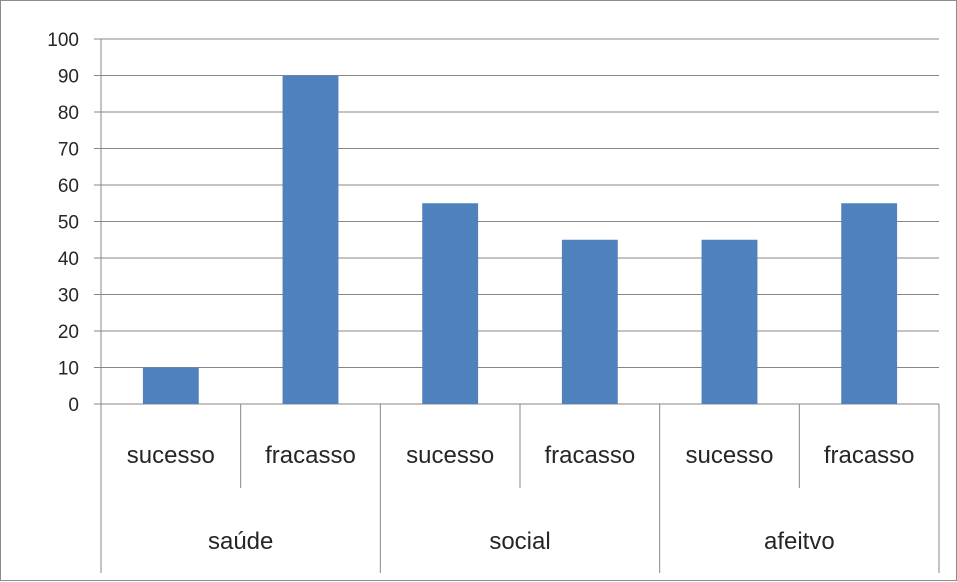 The image size is (957, 582). I want to click on group-label: afeitvo, so click(799, 541).